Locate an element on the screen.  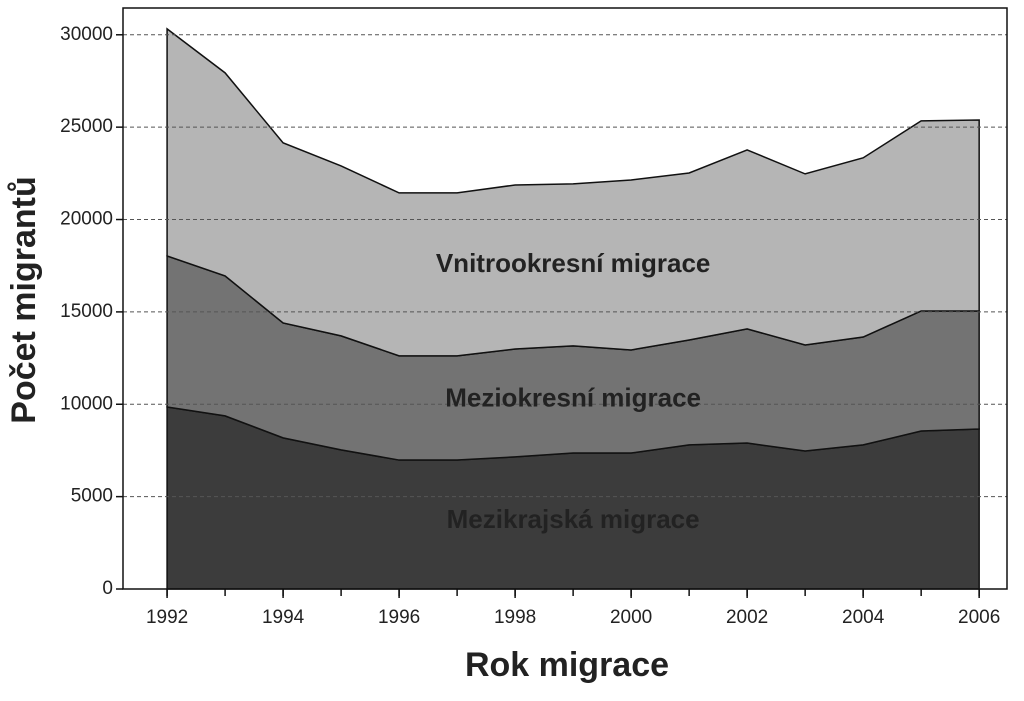
x-tick-label: 1992 is located at coordinates (167, 617).